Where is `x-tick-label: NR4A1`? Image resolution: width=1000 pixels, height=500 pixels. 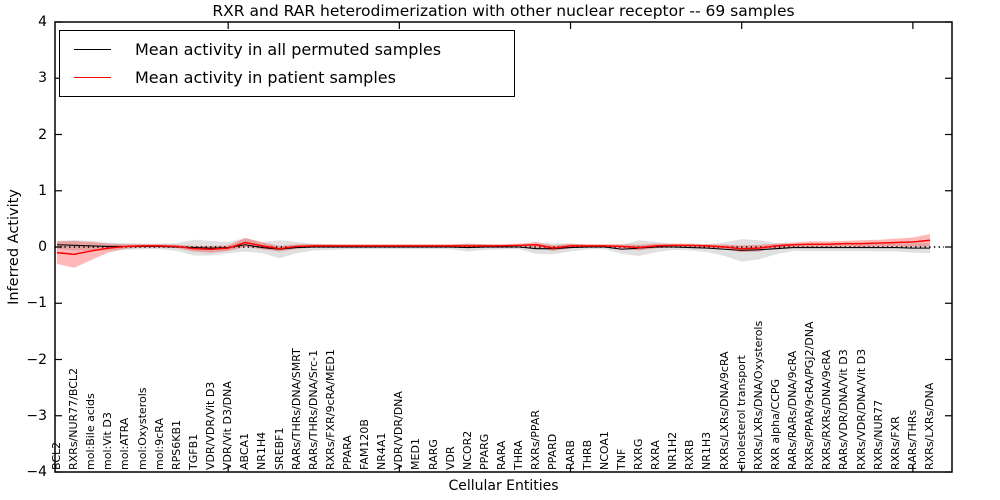
x-tick-label: NR4A1 is located at coordinates (382, 451).